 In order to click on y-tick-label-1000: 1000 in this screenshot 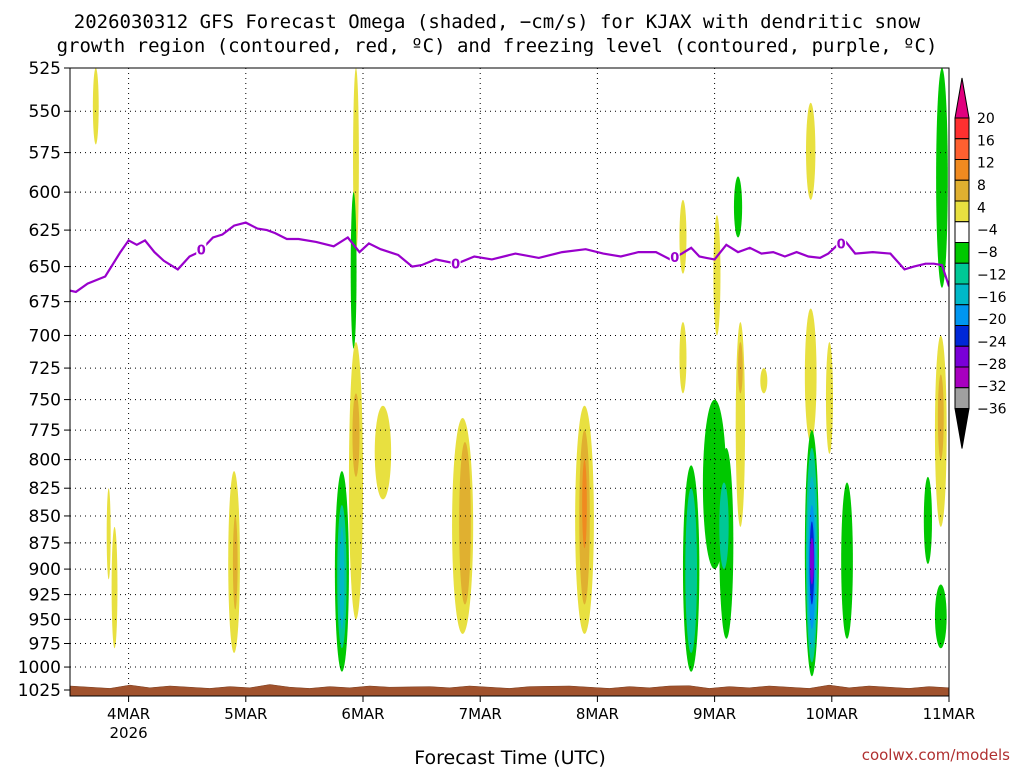, I will do `click(39, 668)`.